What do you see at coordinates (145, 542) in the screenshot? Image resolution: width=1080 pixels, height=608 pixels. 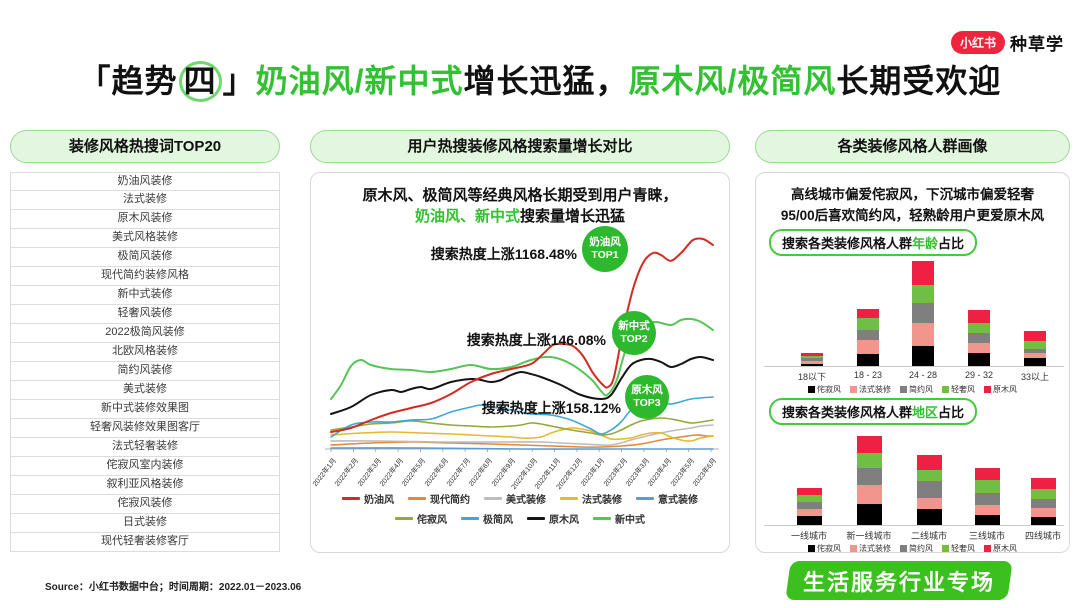 I see `hotword-item-20: 现代轻奢装修客厅` at bounding box center [145, 542].